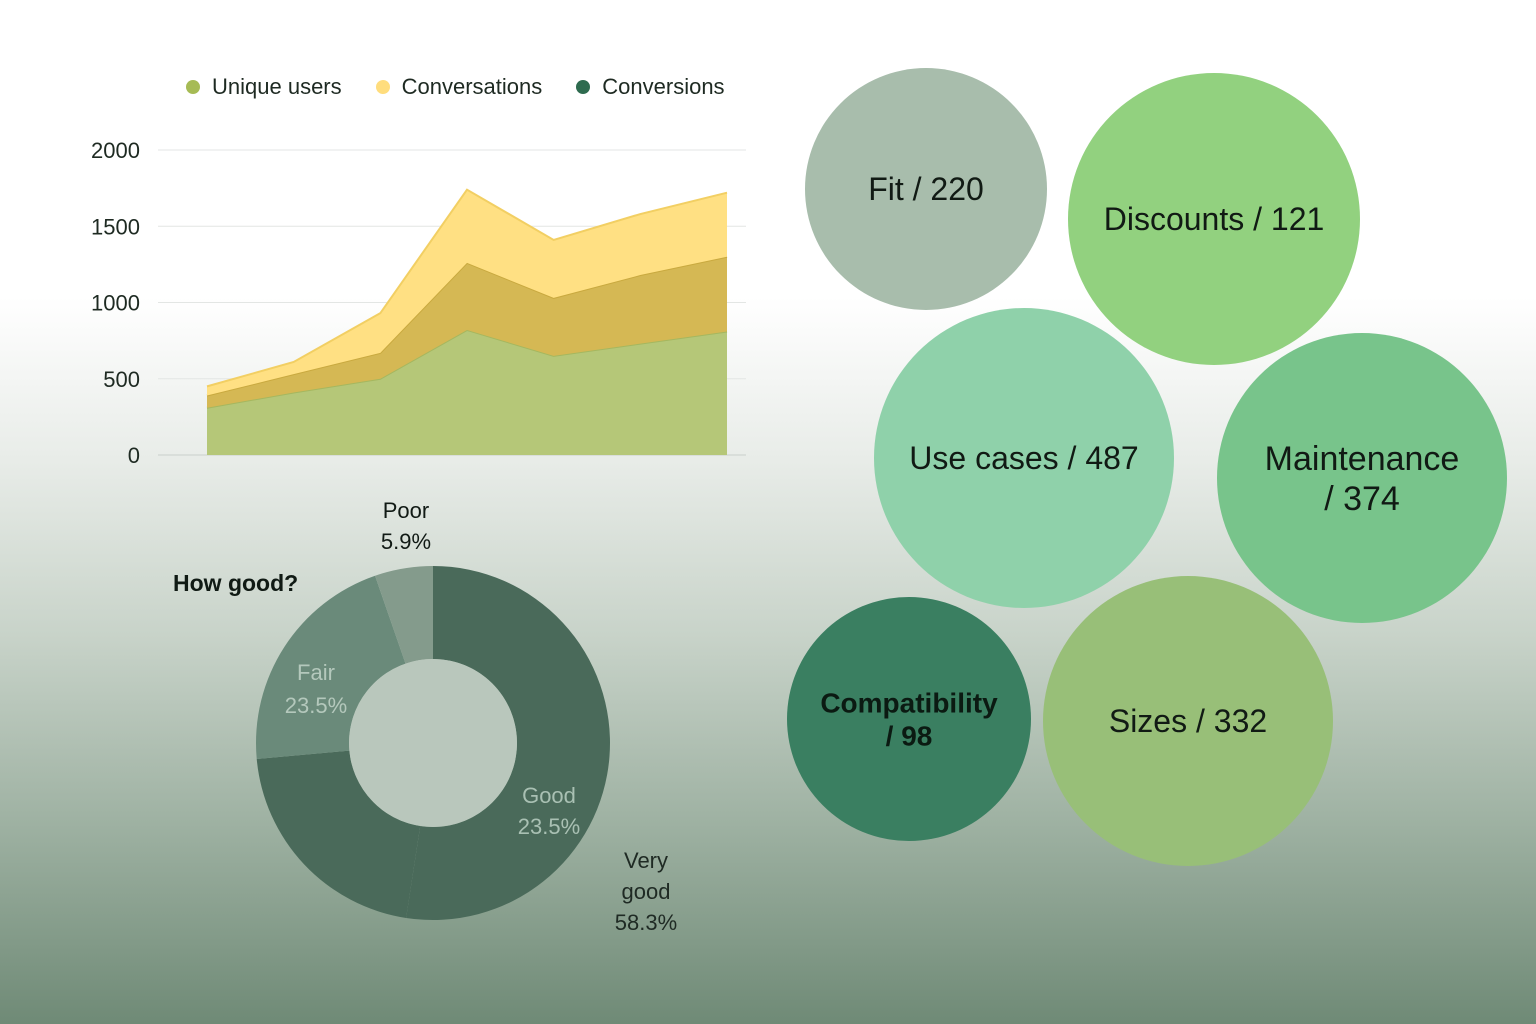 This screenshot has height=1024, width=1536. I want to click on area-series-edge-conversions, so click(467, 288).